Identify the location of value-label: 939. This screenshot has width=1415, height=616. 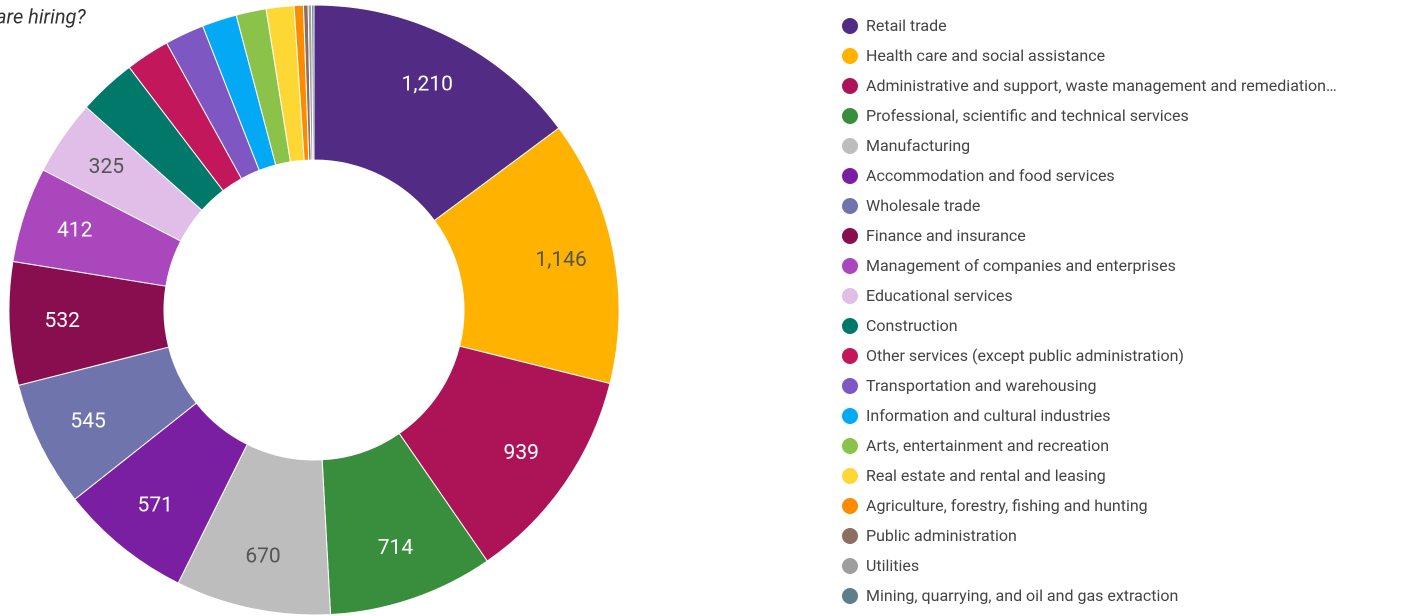
(521, 453).